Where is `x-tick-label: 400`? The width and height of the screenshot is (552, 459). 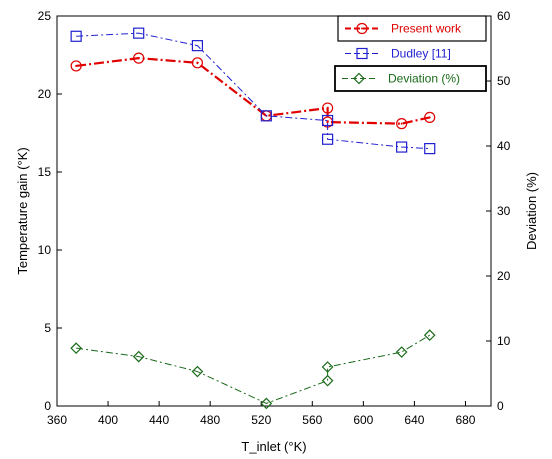 x-tick-label: 400 is located at coordinates (108, 420).